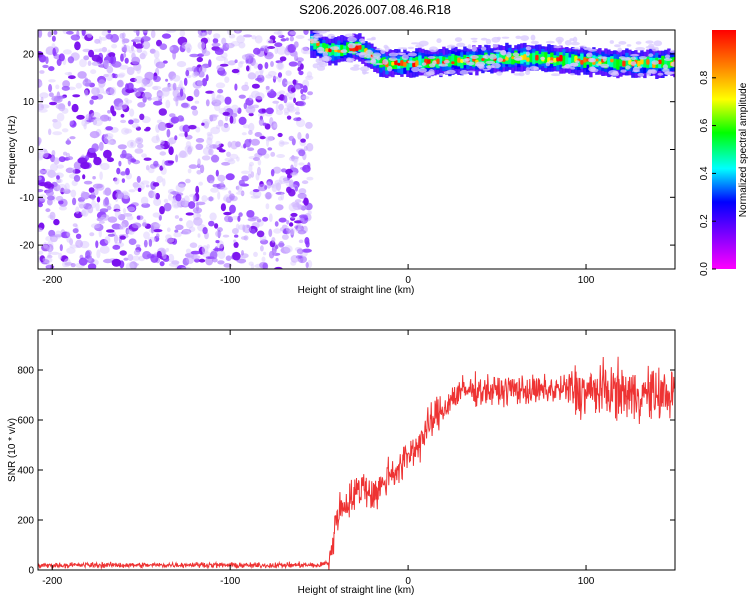 The width and height of the screenshot is (750, 600). I want to click on colorbar-tick-label: 0.0, so click(704, 269).